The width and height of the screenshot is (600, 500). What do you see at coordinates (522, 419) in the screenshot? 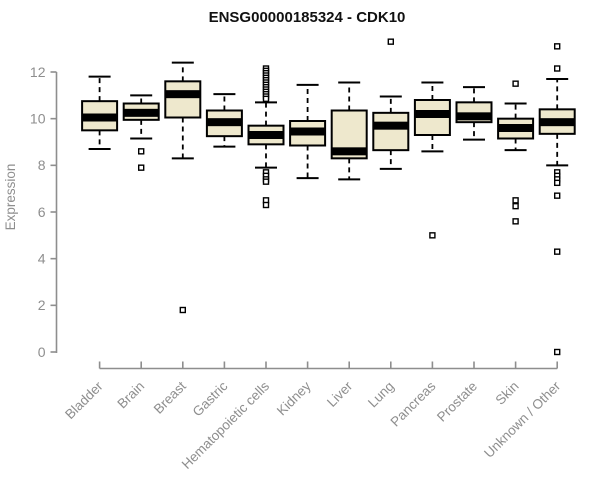
I see `x-category-label-unknown-other: Unknown / Other` at bounding box center [522, 419].